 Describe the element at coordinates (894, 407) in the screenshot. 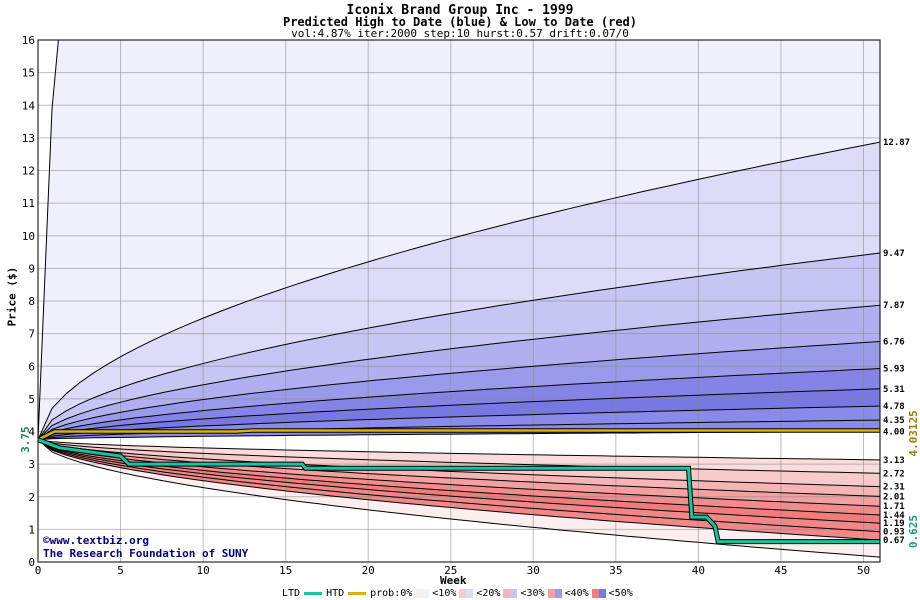

I see `high-end-label-6: 4.78` at that location.